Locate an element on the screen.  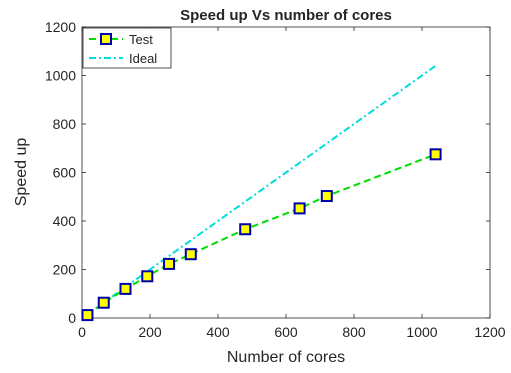
legend-box is located at coordinates (127, 48).